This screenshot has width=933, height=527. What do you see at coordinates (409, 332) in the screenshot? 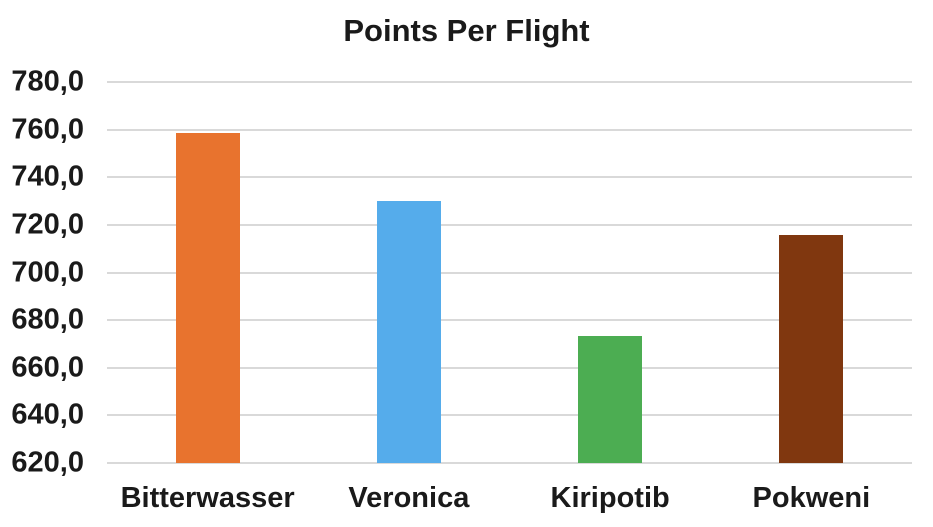
I see `bar-veronica` at bounding box center [409, 332].